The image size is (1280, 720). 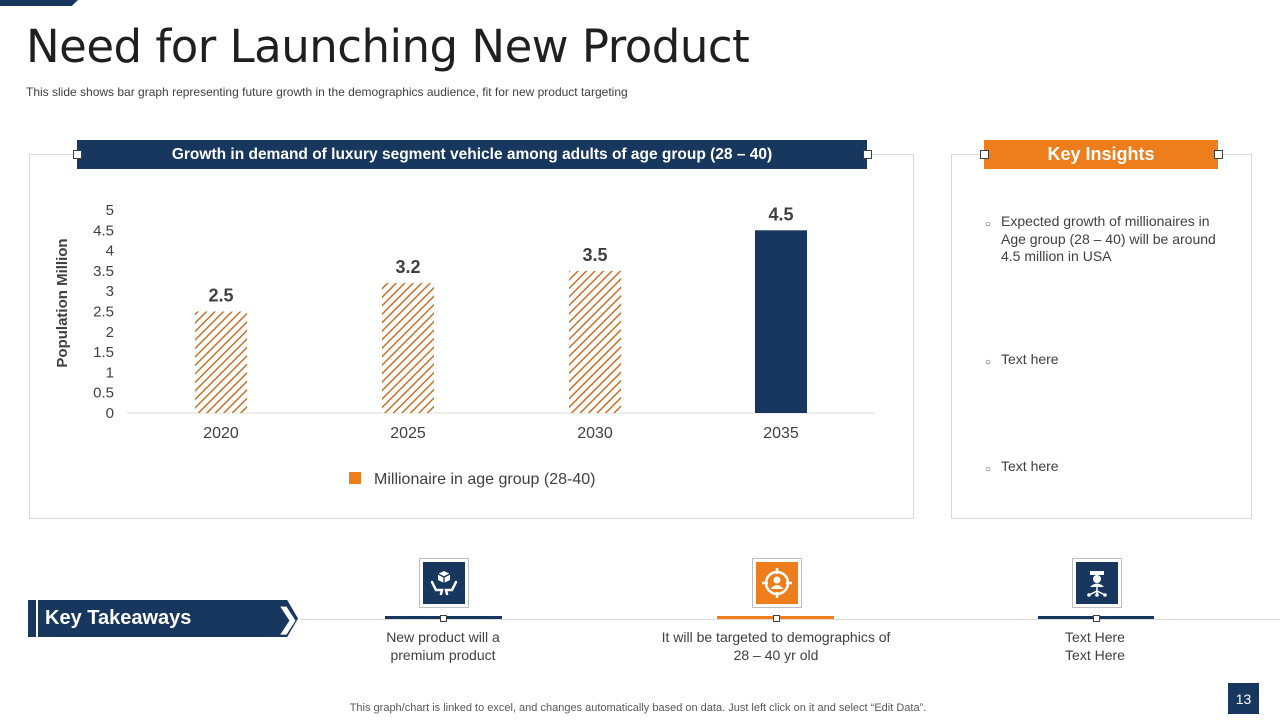 What do you see at coordinates (790, 619) in the screenshot?
I see `takeaway-divider` at bounding box center [790, 619].